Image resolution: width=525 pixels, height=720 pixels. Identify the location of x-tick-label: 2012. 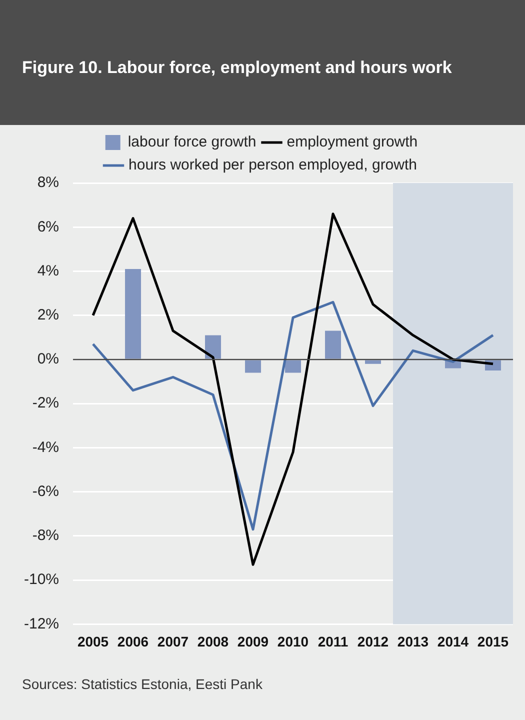
(373, 641).